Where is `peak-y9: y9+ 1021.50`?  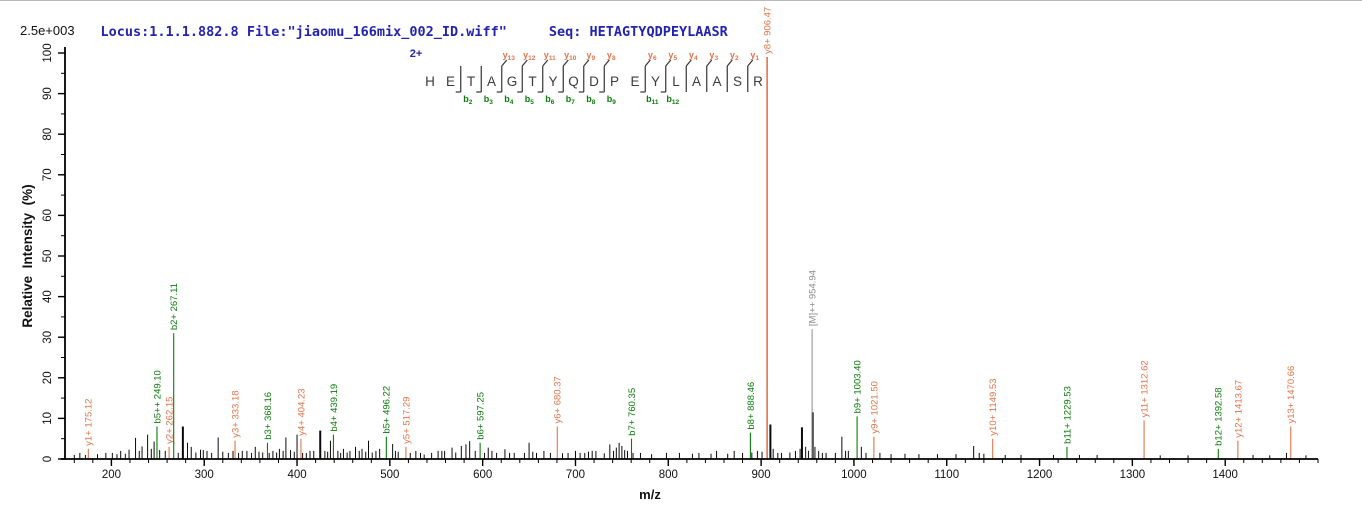 peak-y9: y9+ 1021.50 is located at coordinates (874, 420).